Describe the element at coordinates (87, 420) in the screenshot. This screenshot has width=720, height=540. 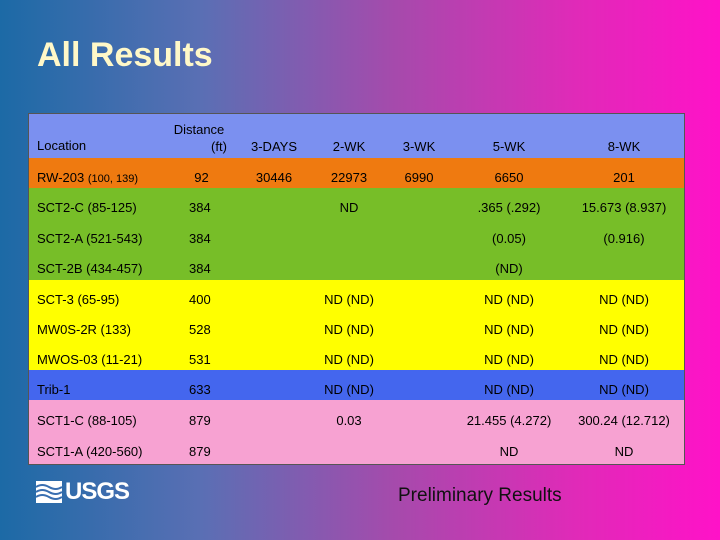
I see `row-location: SCT1-C (88-105)` at that location.